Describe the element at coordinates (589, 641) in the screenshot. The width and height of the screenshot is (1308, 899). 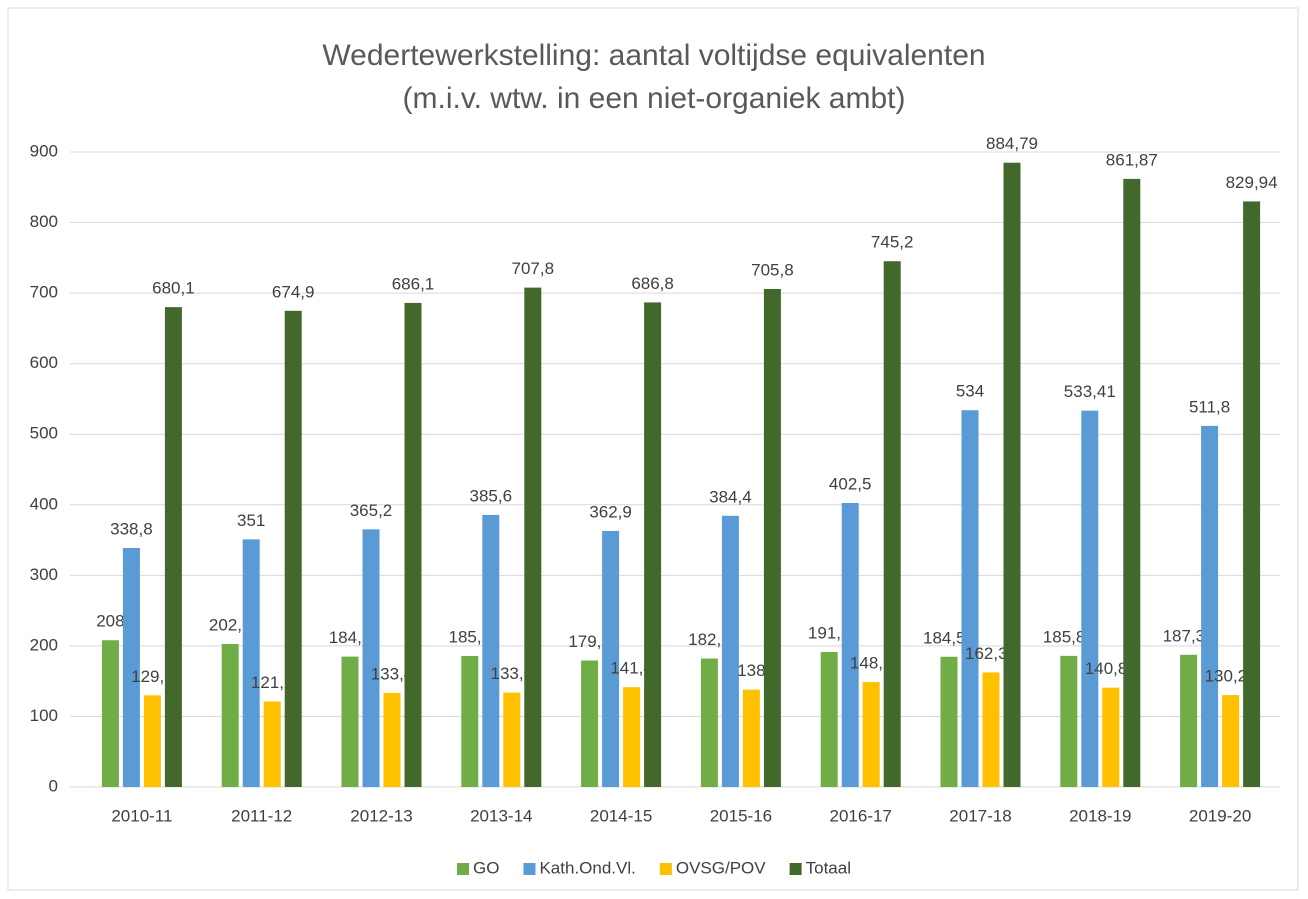
I see `data-label: 179,3` at that location.